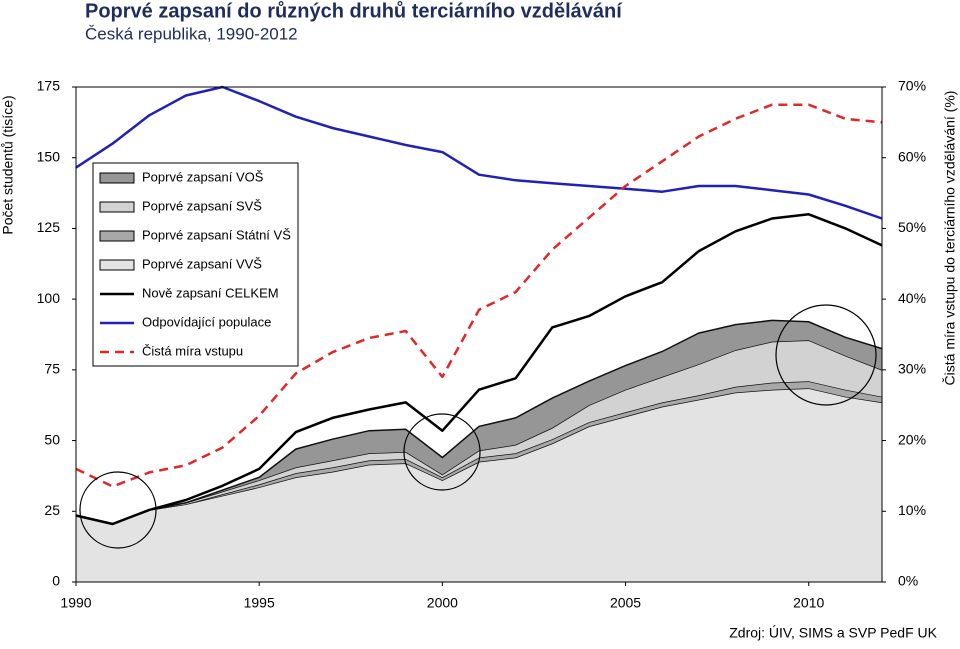 This screenshot has height=649, width=960. What do you see at coordinates (49, 227) in the screenshot?
I see `y-tick-label: 125` at bounding box center [49, 227].